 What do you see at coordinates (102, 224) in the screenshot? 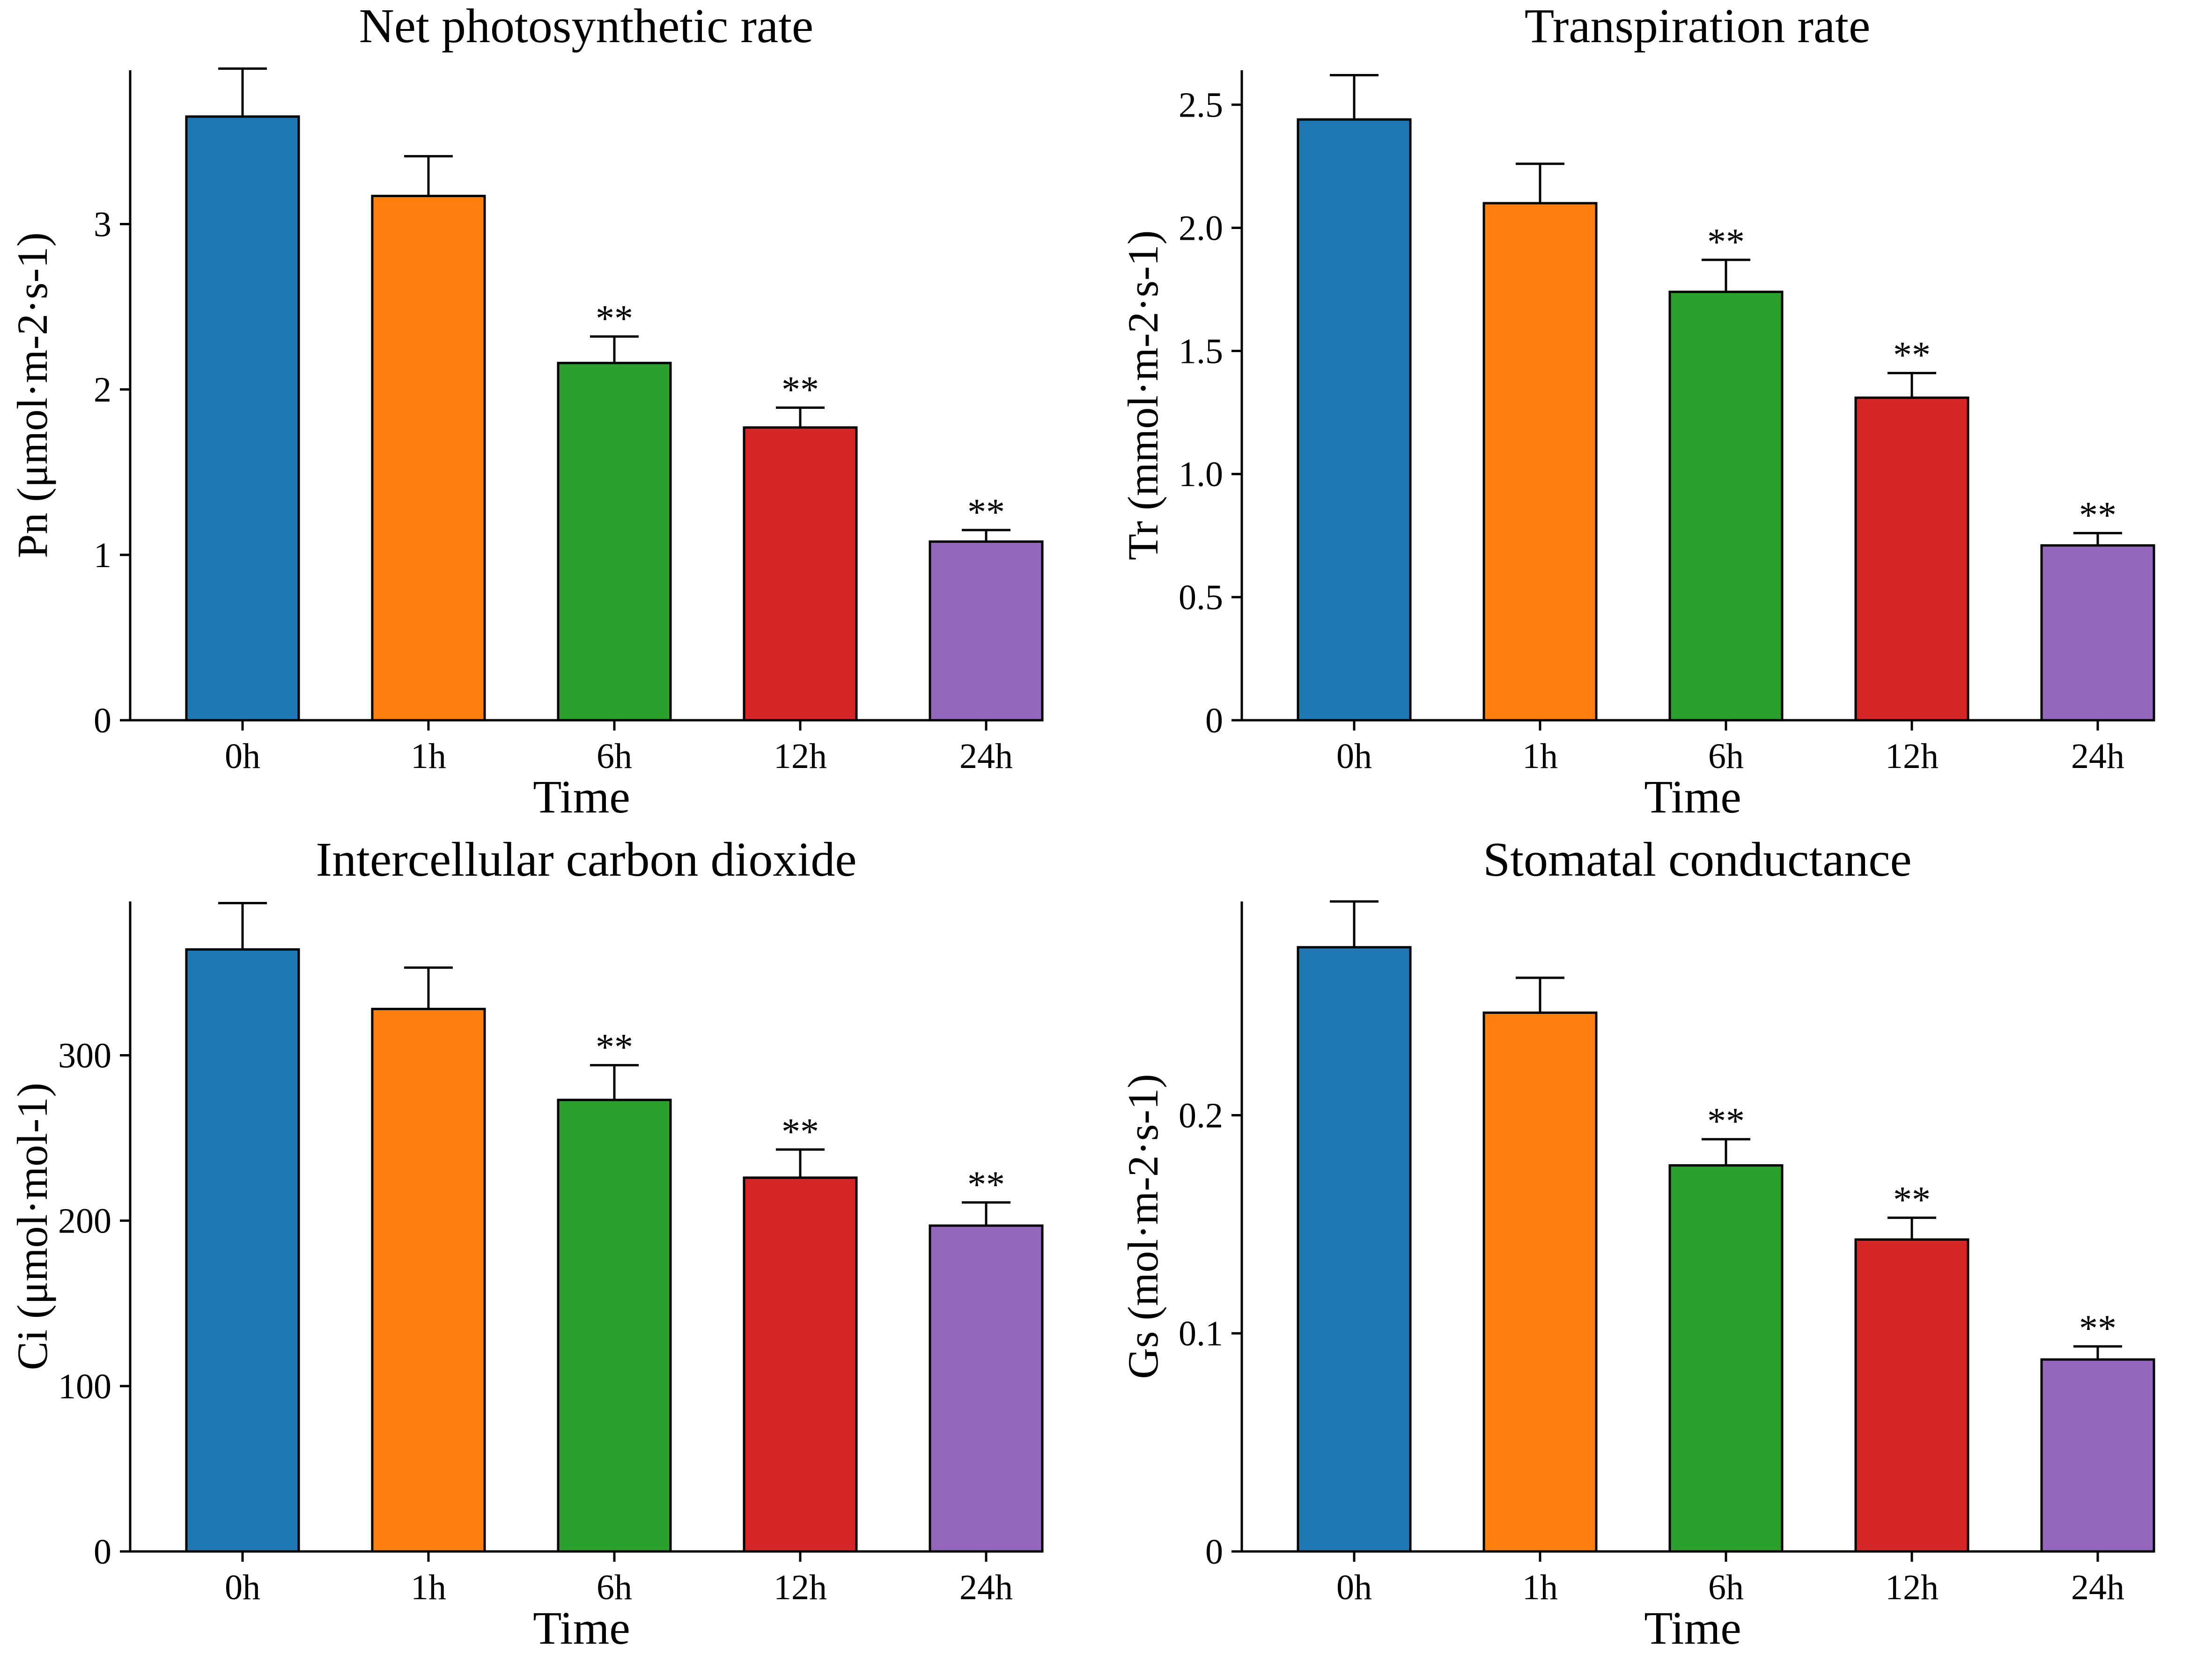
I see `y-tick-label: 3` at bounding box center [102, 224].